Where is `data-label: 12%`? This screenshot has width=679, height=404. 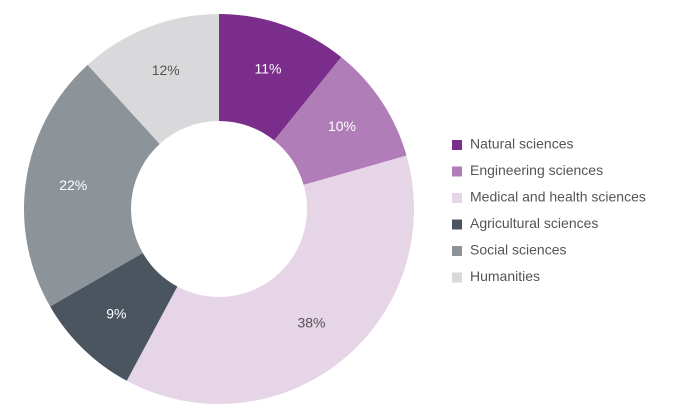
data-label: 12% is located at coordinates (166, 70).